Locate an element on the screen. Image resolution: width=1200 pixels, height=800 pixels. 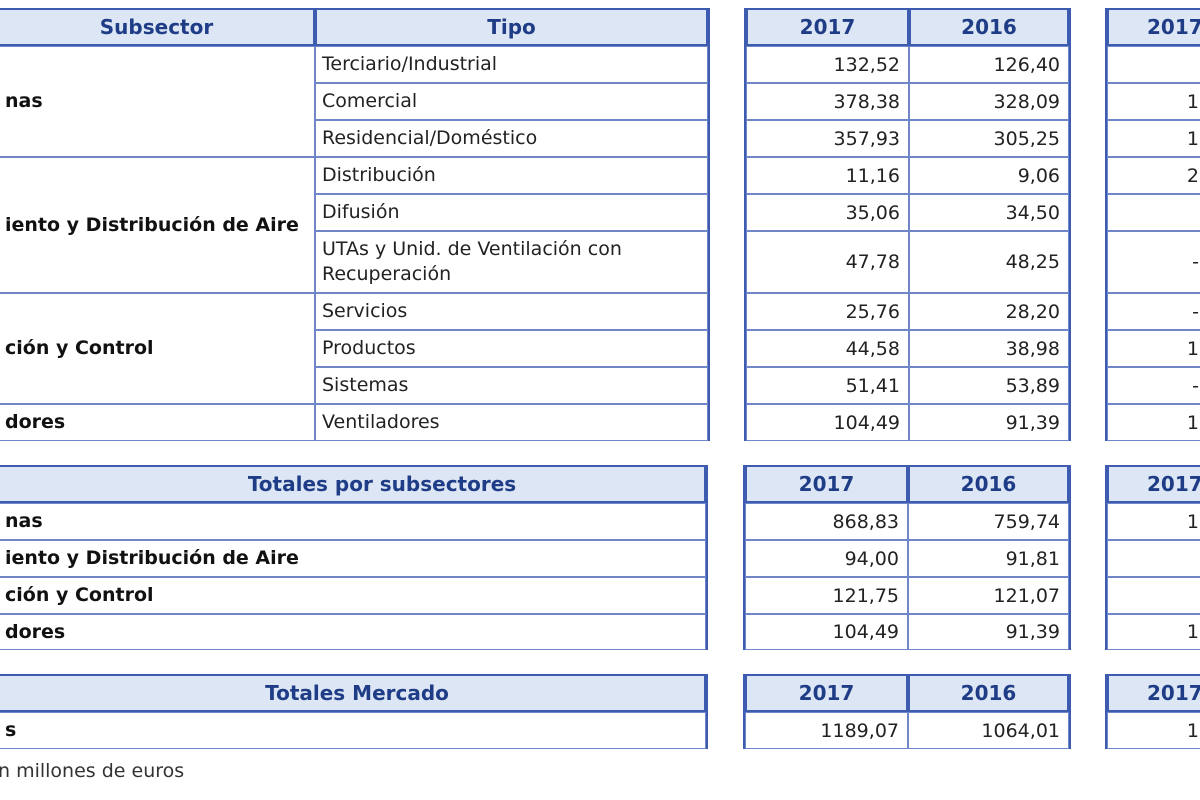
tipo-cell: Distribución is located at coordinates (511, 175).